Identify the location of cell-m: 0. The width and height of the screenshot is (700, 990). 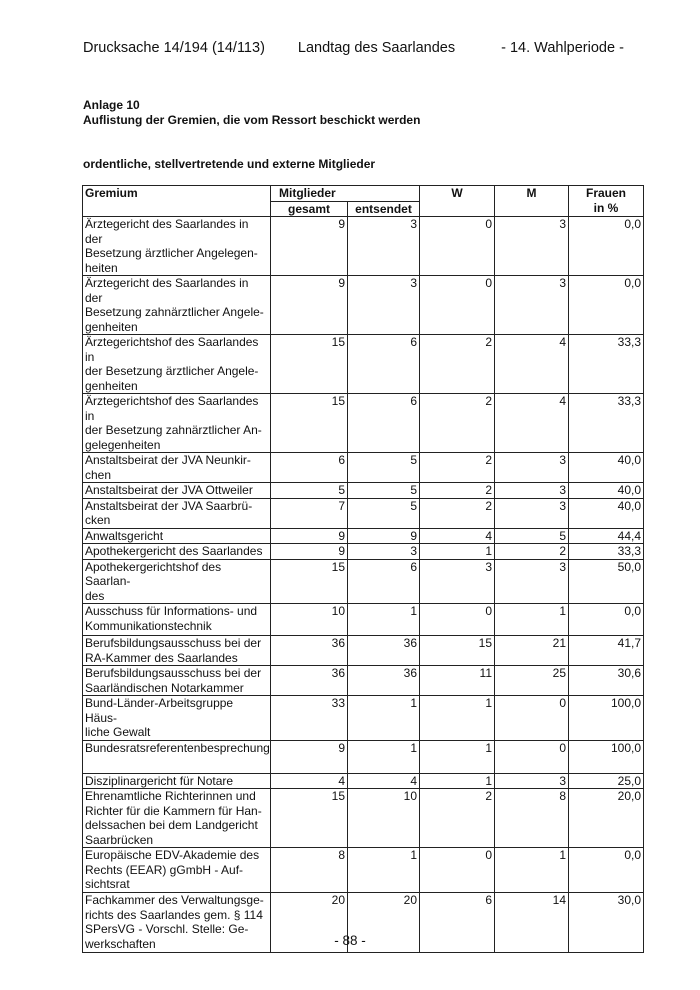
(532, 718).